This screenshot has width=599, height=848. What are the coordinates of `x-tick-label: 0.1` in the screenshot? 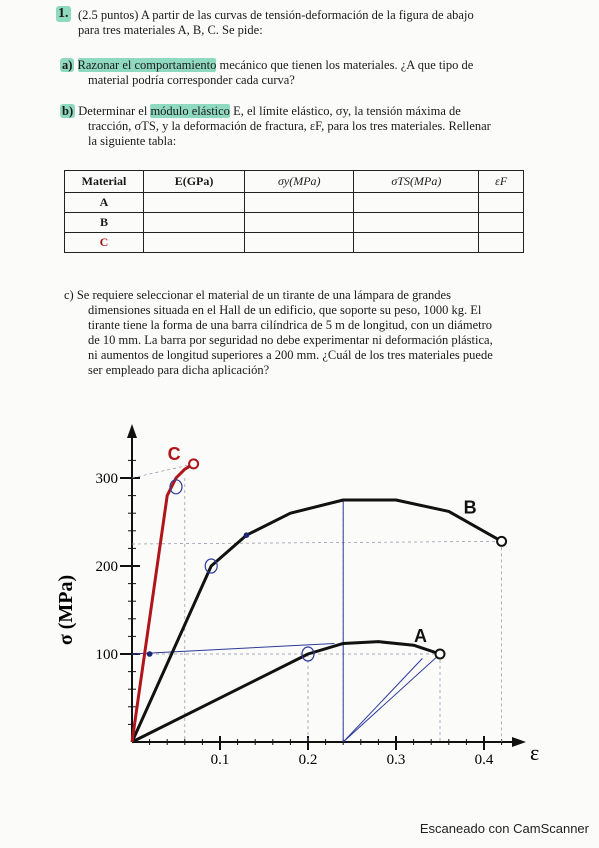 It's located at (220, 760).